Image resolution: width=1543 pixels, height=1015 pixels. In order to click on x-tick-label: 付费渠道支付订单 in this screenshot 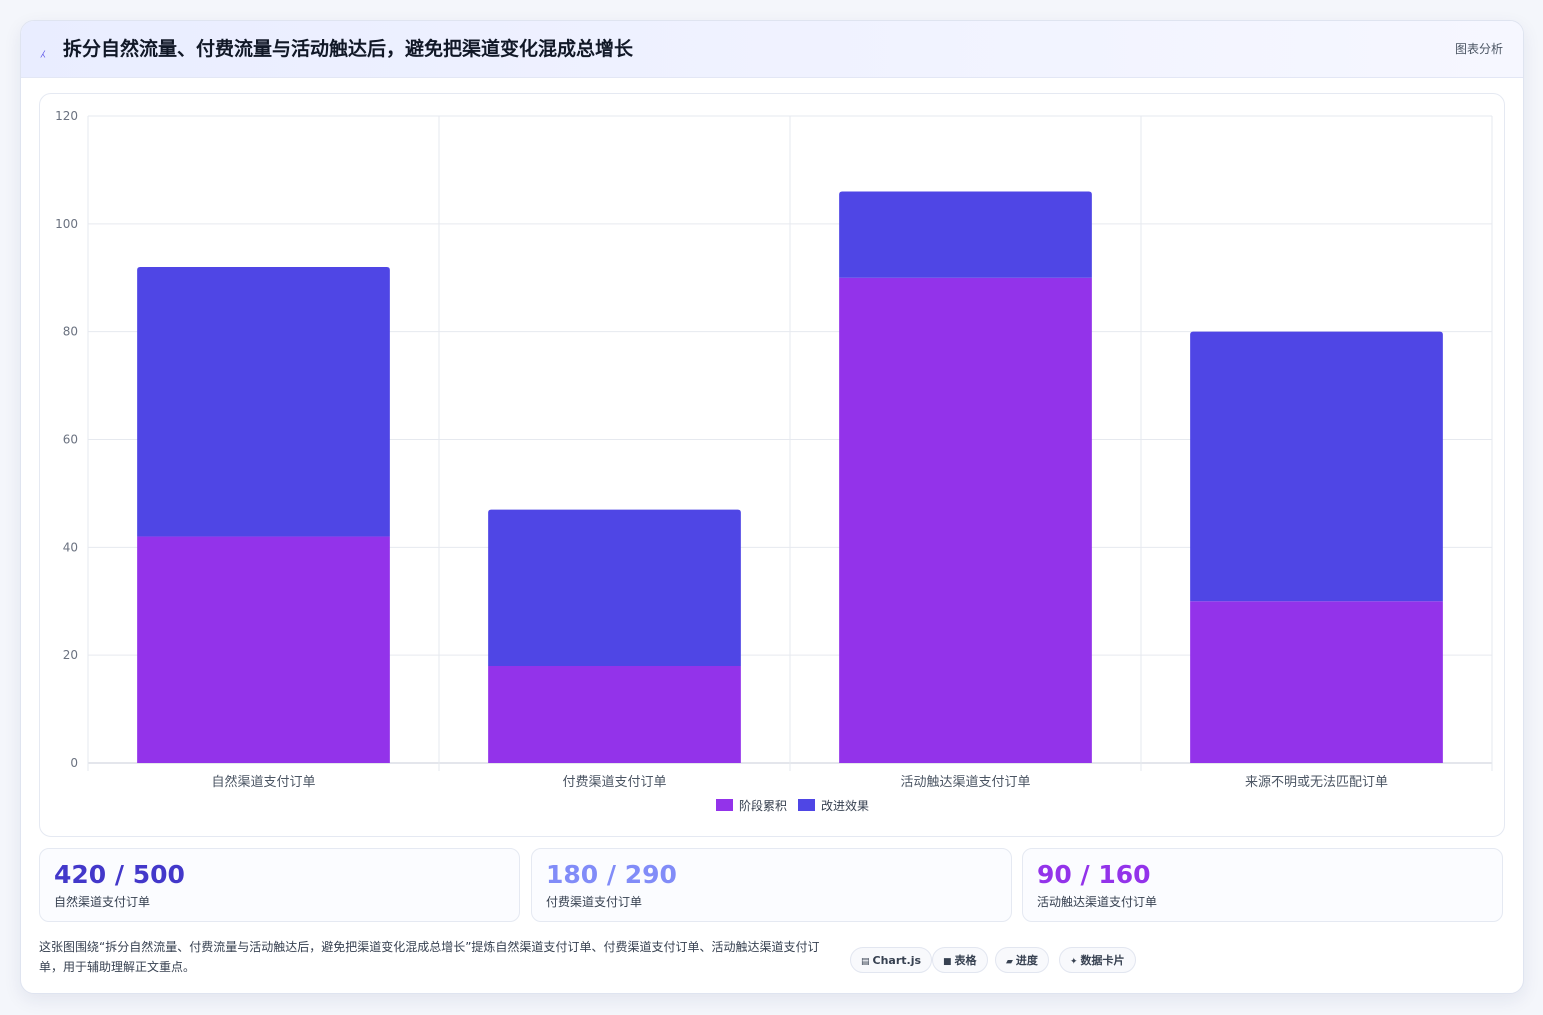, I will do `click(614, 782)`.